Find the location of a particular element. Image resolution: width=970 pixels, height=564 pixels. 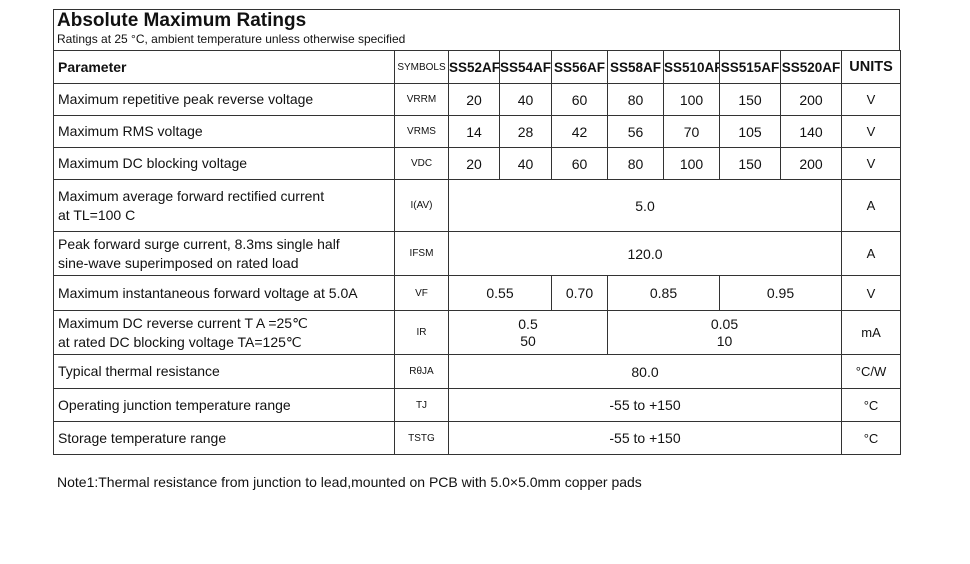

symbol-cell: IFSM is located at coordinates (421, 253).